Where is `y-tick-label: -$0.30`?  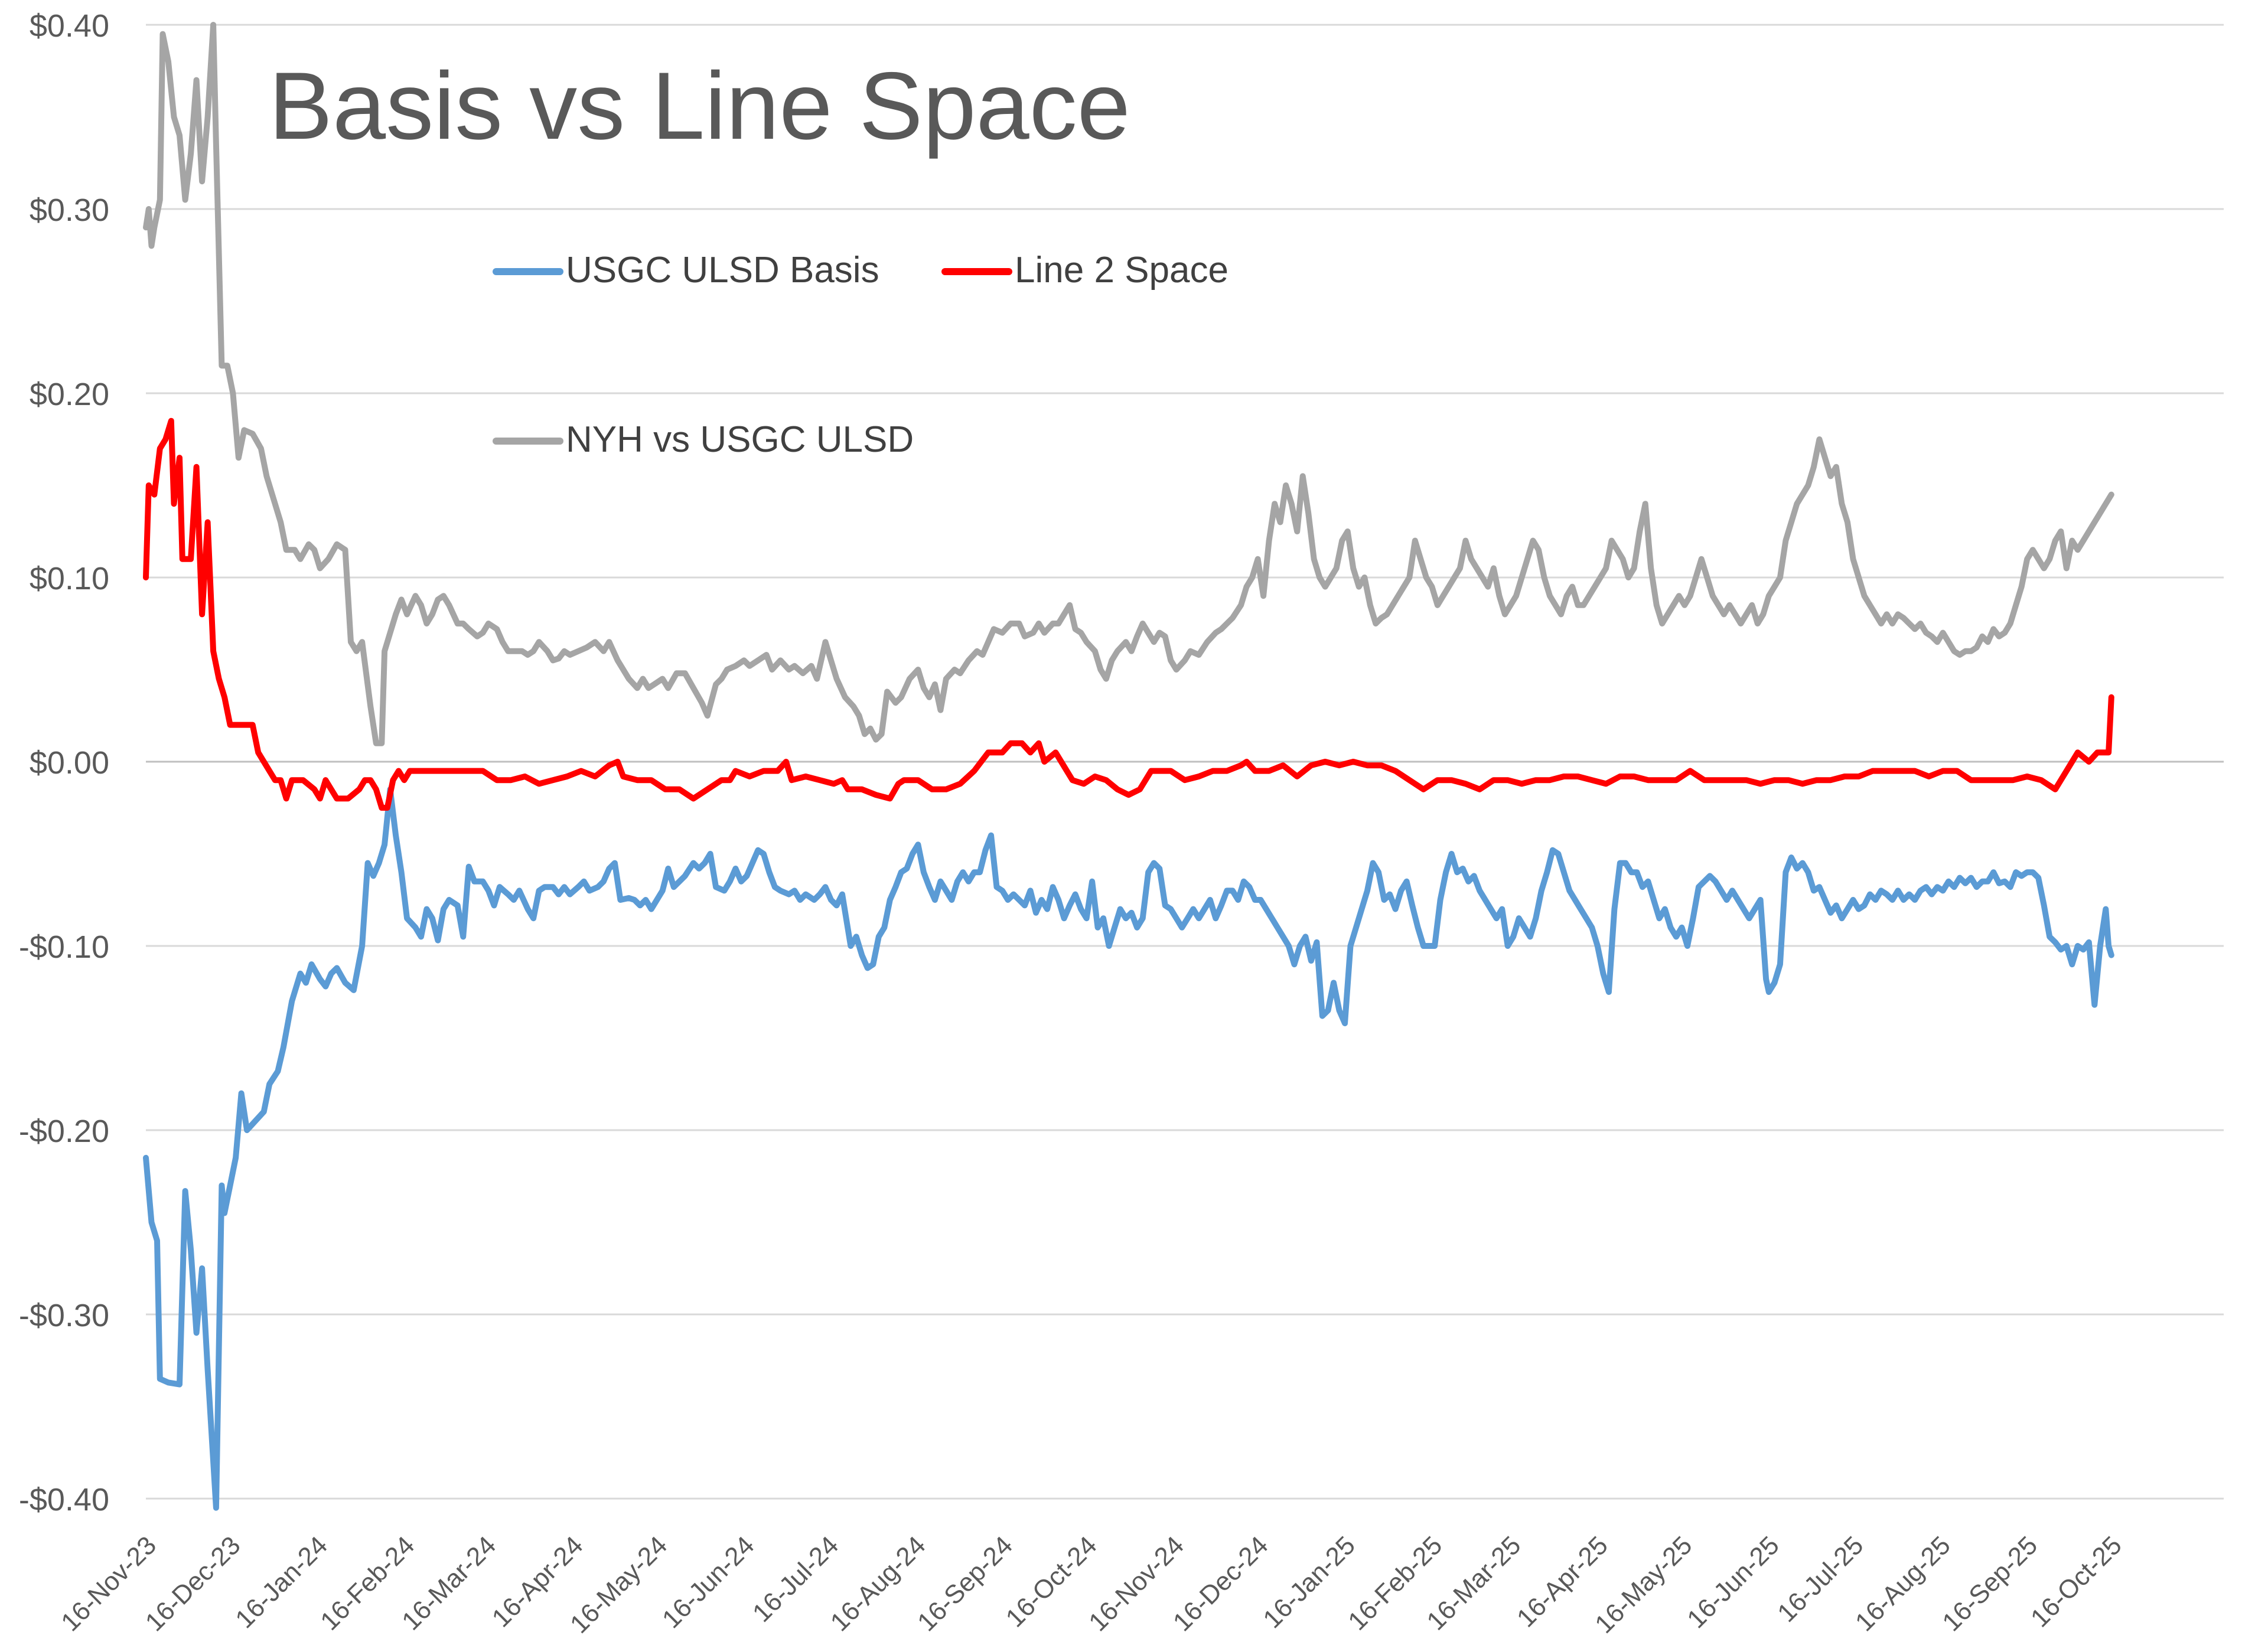 y-tick-label: -$0.30 is located at coordinates (64, 1315).